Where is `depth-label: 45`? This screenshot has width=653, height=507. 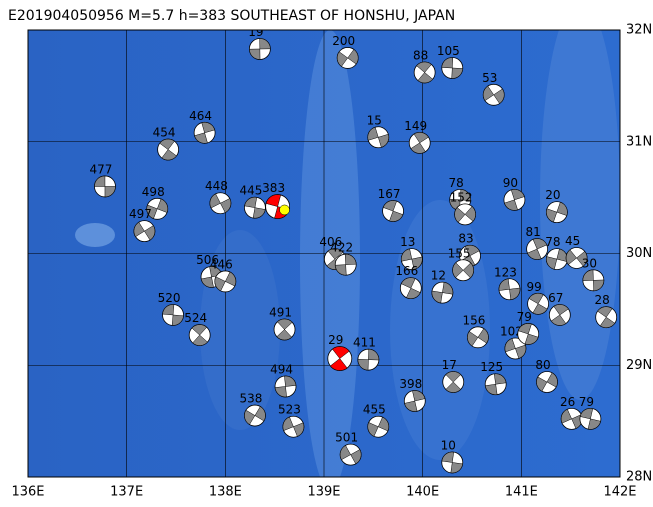 depth-label: 45 is located at coordinates (572, 241).